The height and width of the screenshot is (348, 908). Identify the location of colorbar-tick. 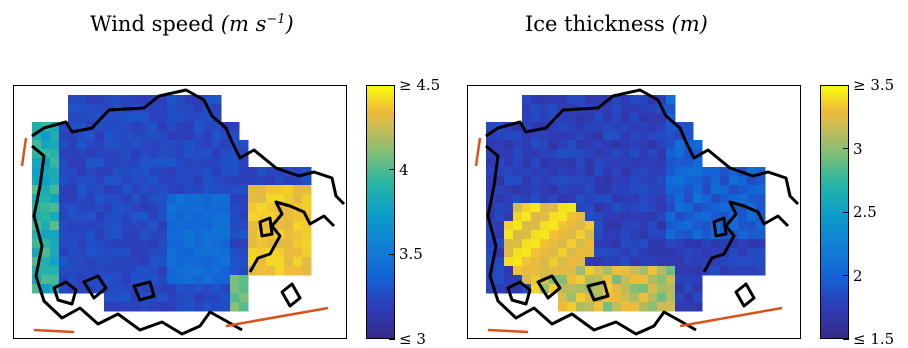
(846, 85).